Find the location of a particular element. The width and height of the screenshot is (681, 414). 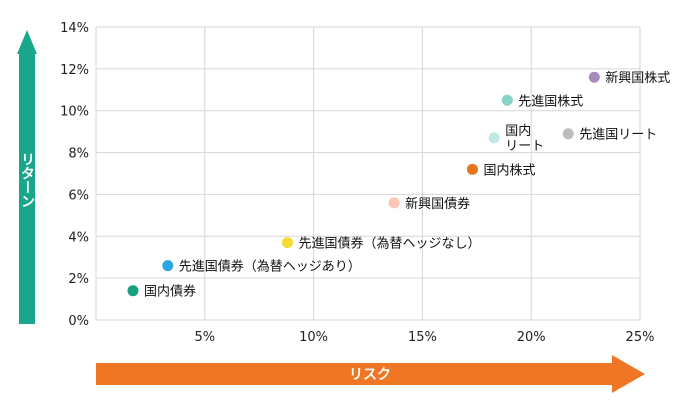

x-tick-label: 15% is located at coordinates (422, 337).